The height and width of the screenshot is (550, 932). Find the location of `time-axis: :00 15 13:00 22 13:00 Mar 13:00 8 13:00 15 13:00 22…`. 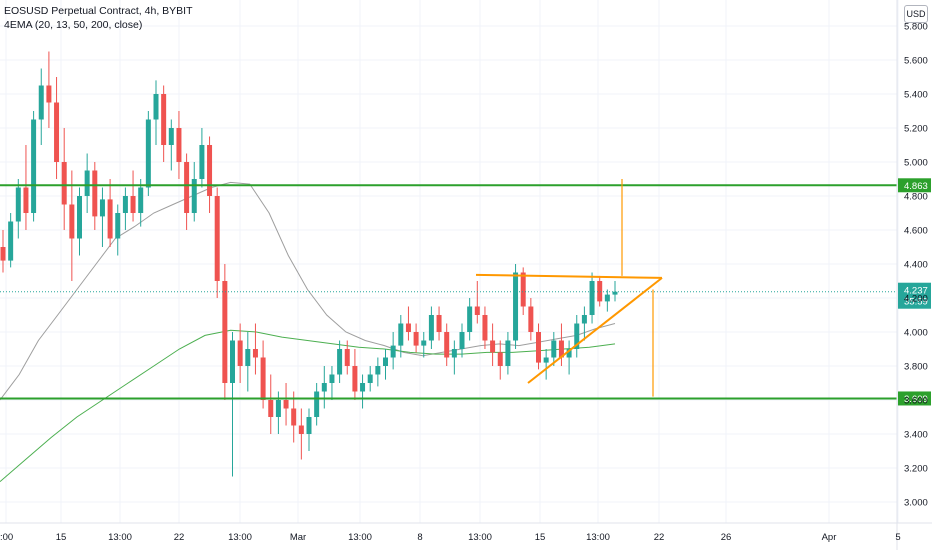

time-axis: :00 15 13:00 22 13:00 Mar 13:00 8 13:00 15 13:00 22… is located at coordinates (466, 532).